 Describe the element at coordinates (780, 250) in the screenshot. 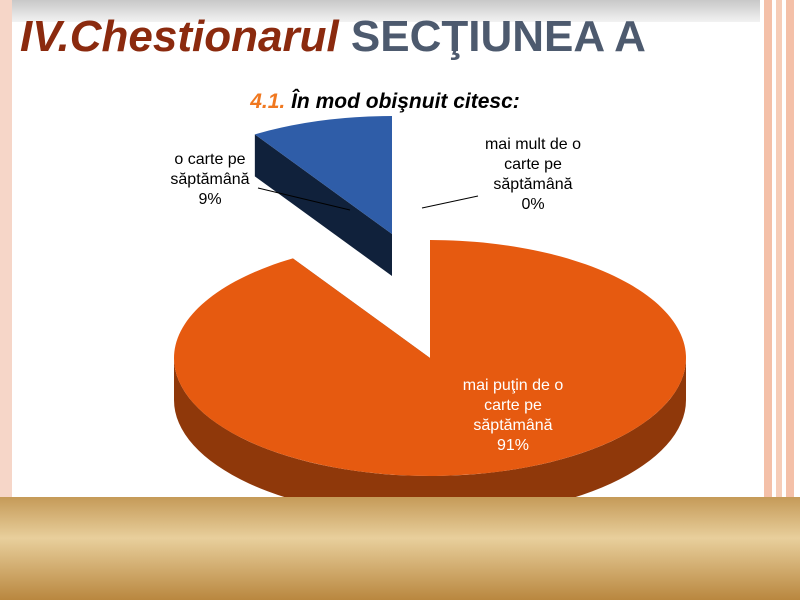

I see `right-decorative-stripes` at that location.